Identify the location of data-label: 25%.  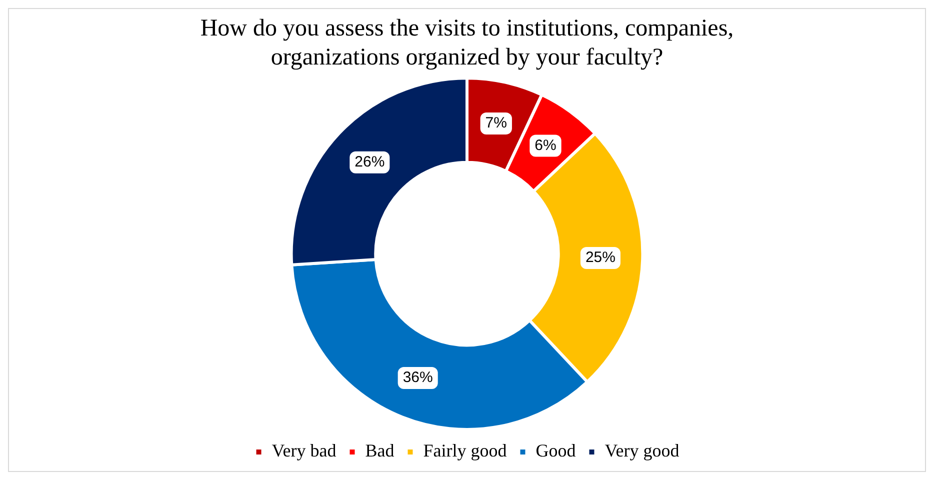
(600, 257).